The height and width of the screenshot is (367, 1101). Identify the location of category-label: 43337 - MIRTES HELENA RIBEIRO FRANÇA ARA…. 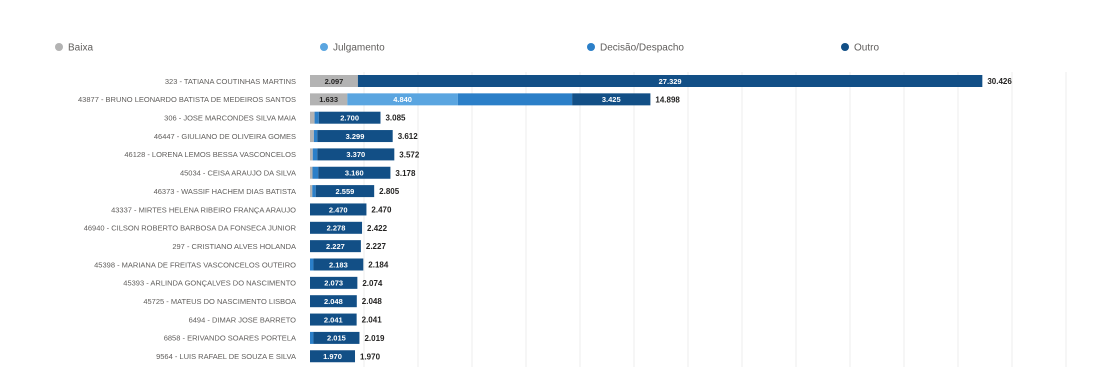
(203, 209).